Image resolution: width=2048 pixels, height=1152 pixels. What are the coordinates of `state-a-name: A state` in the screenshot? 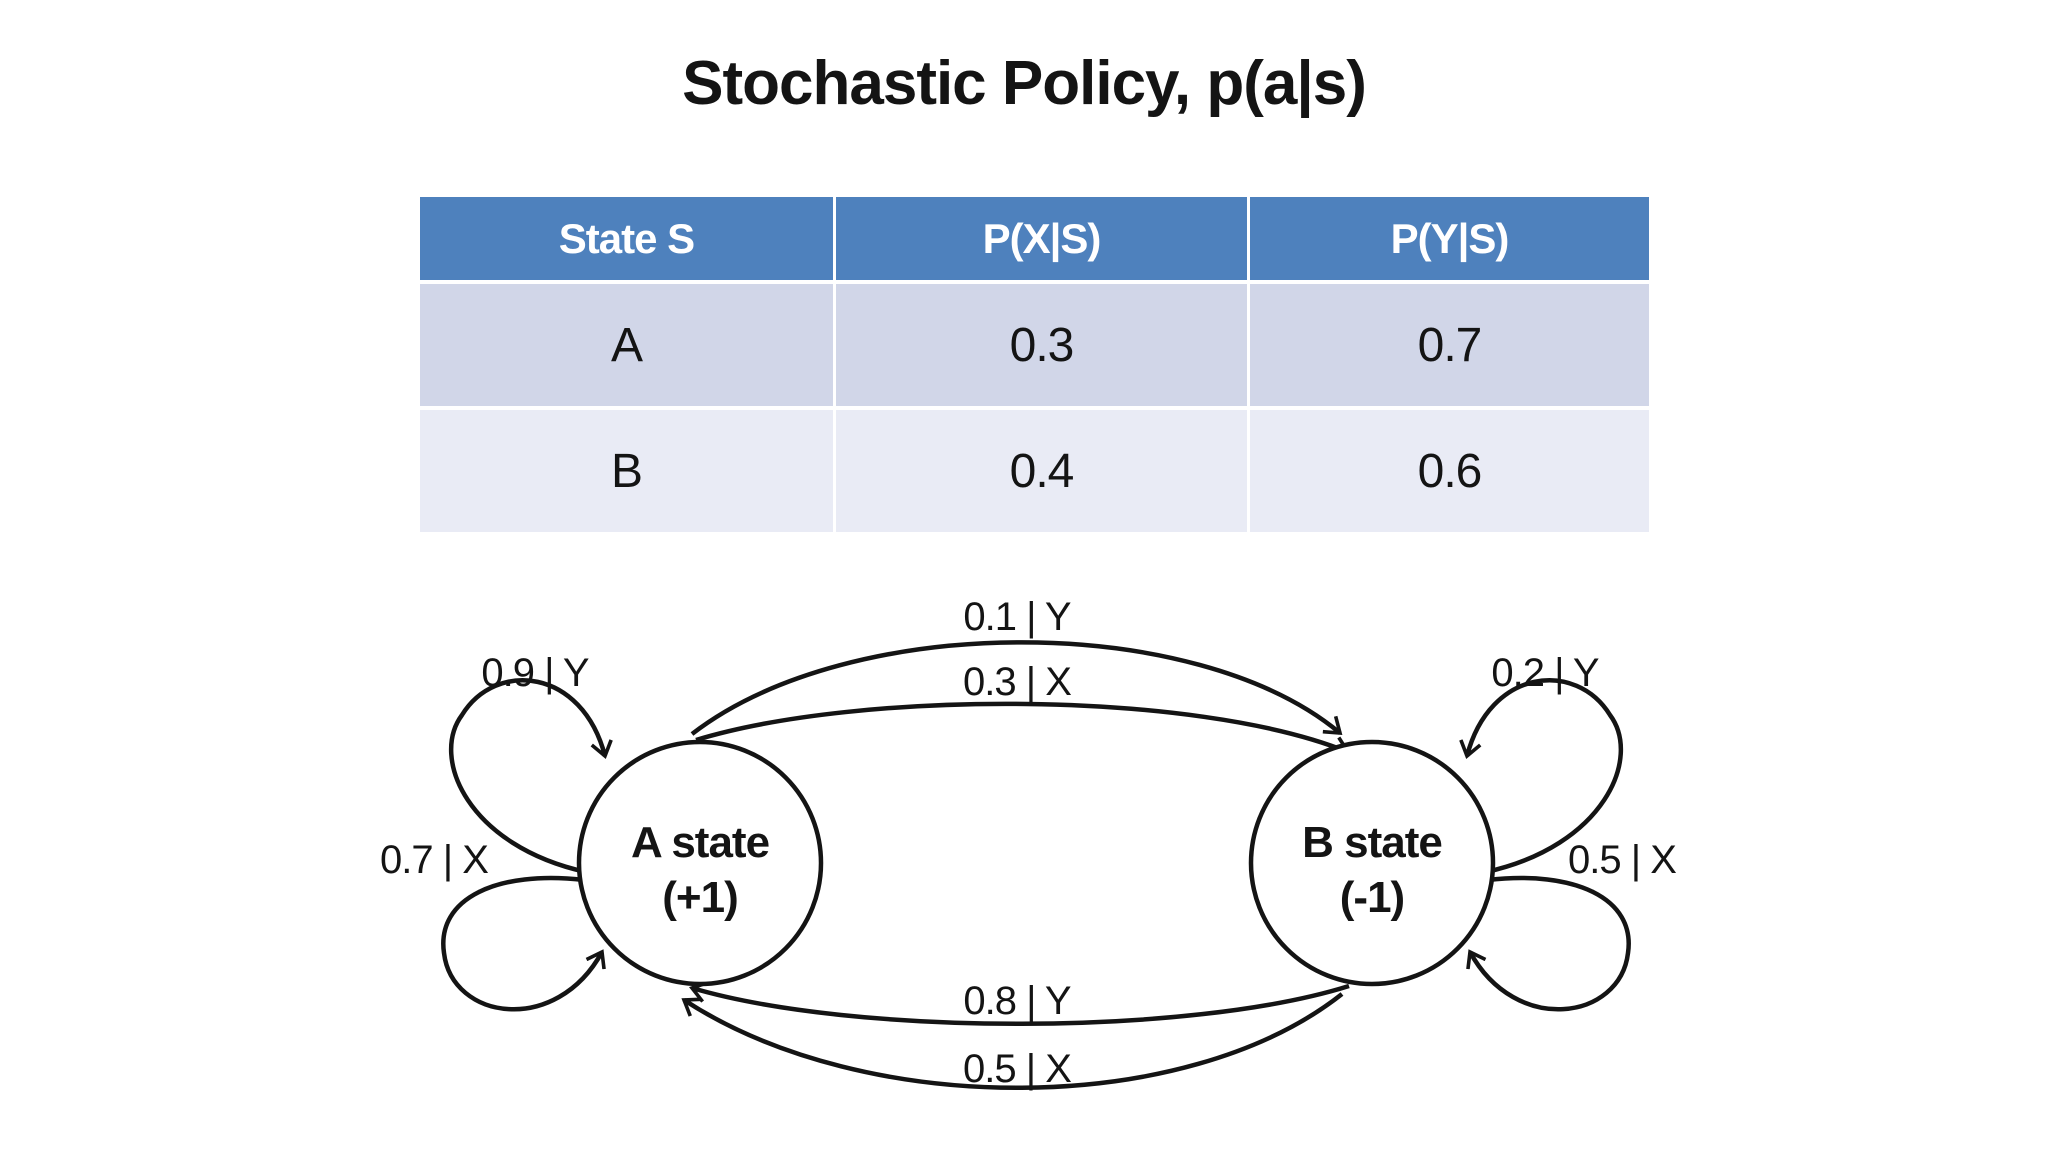 It's located at (700, 842).